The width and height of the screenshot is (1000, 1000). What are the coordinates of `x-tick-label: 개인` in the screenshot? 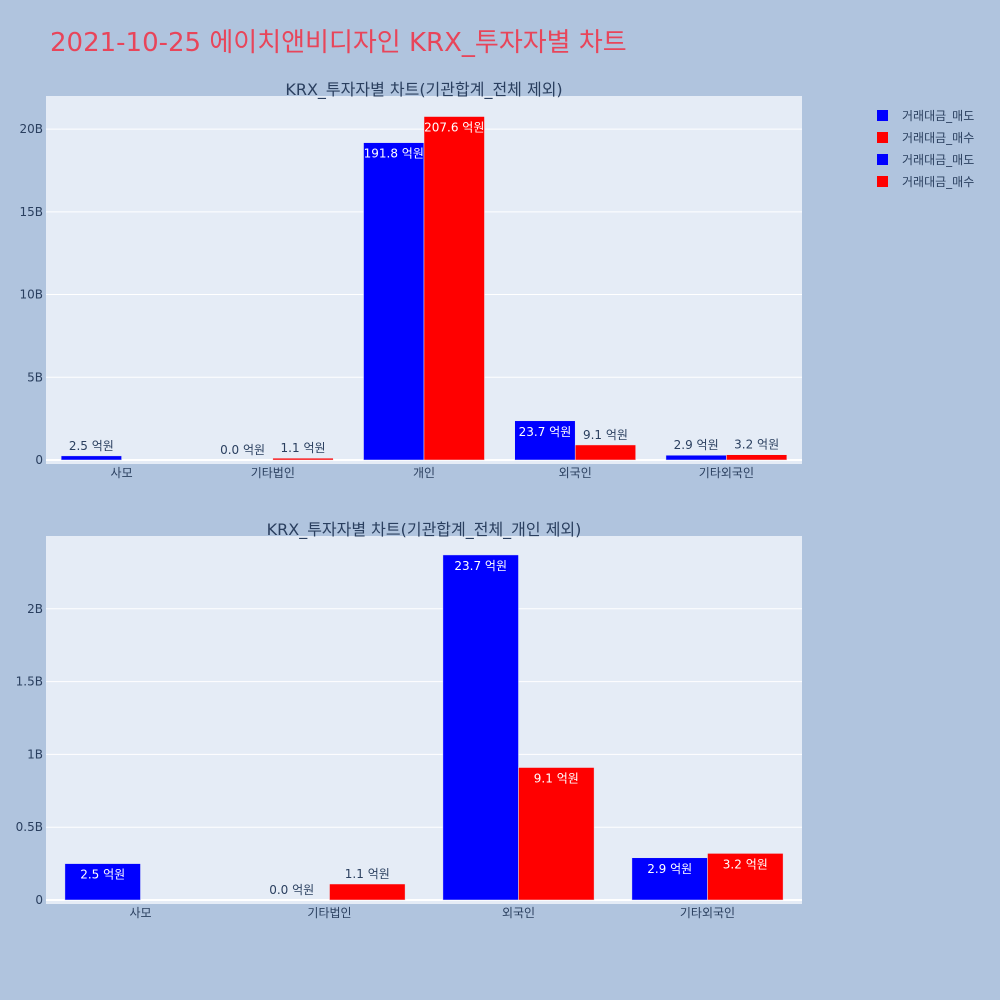 It's located at (424, 473).